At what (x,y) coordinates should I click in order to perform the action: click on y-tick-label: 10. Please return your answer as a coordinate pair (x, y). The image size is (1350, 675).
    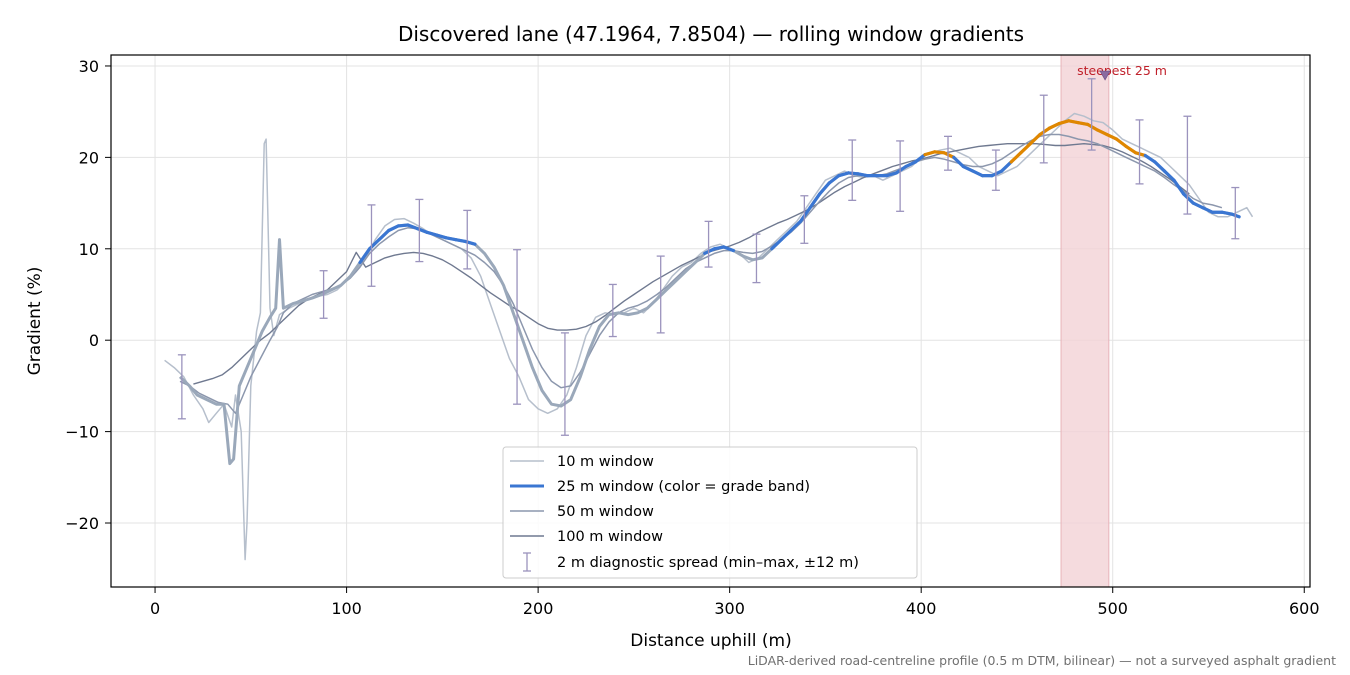
    Looking at the image, I should click on (89, 249).